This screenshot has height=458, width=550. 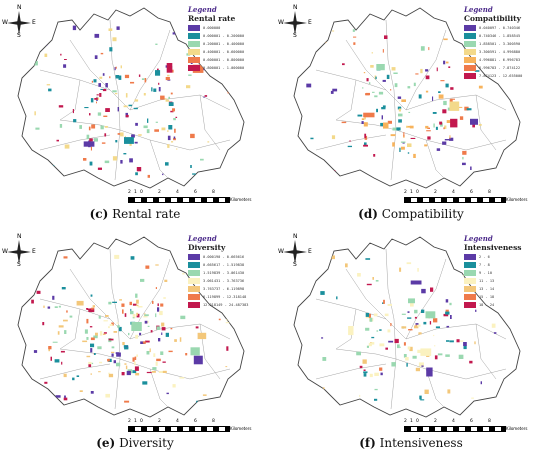 I want to click on scale-tick-label: 4, so click(x=453, y=192).